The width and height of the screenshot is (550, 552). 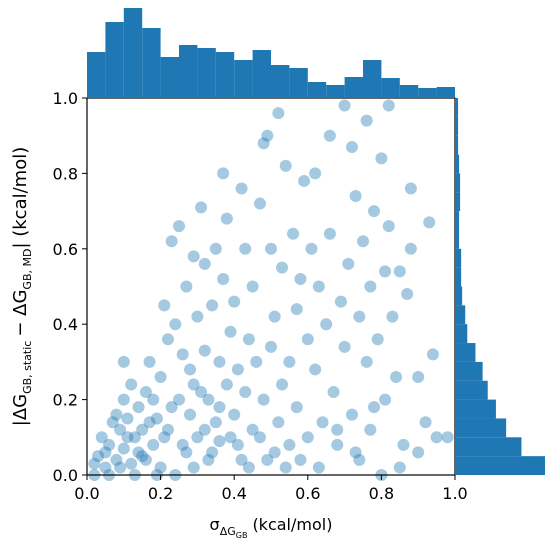 What do you see at coordinates (20, 198) in the screenshot?
I see `y-label-part: | (kcal/mol)` at bounding box center [20, 198].